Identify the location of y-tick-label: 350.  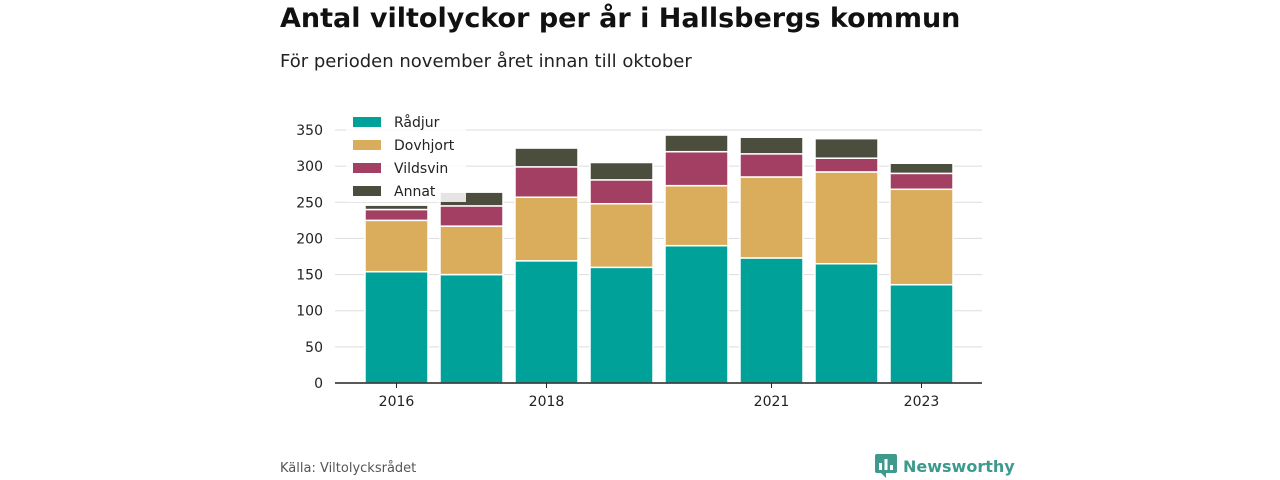
(309, 131).